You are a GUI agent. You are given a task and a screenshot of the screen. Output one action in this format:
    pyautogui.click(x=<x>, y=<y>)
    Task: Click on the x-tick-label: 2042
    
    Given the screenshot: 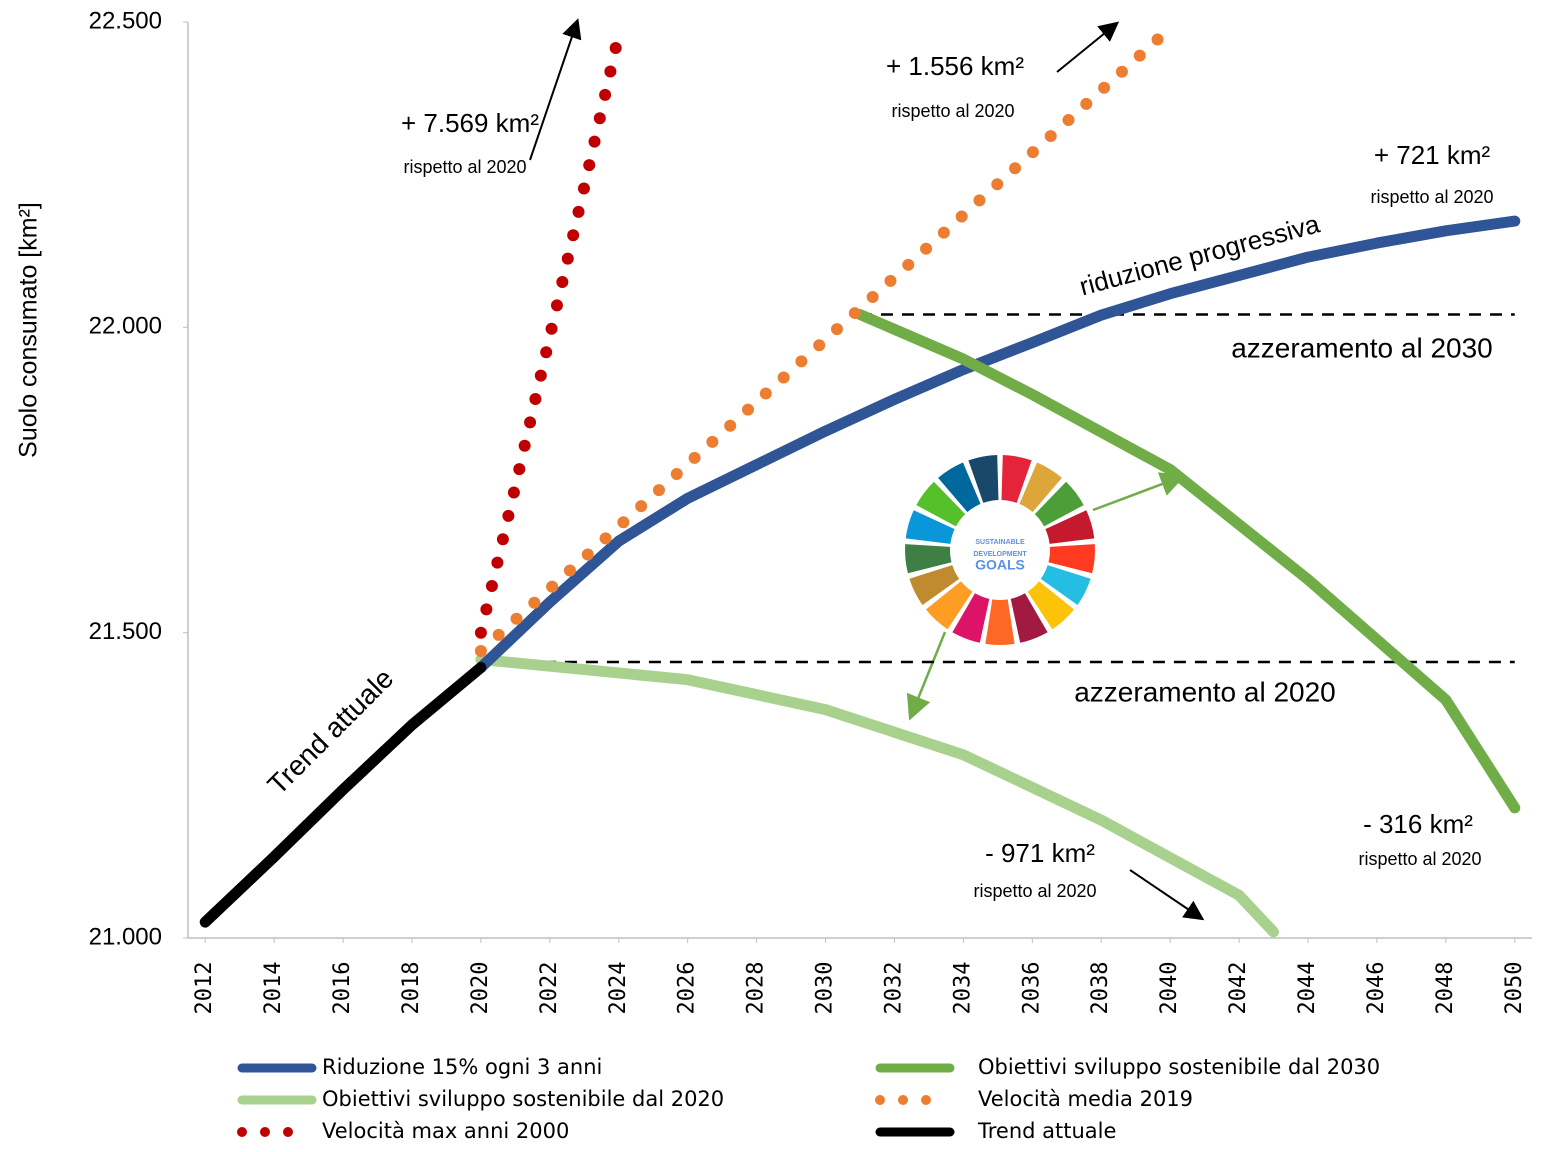 What is the action you would take?
    pyautogui.click(x=1238, y=988)
    